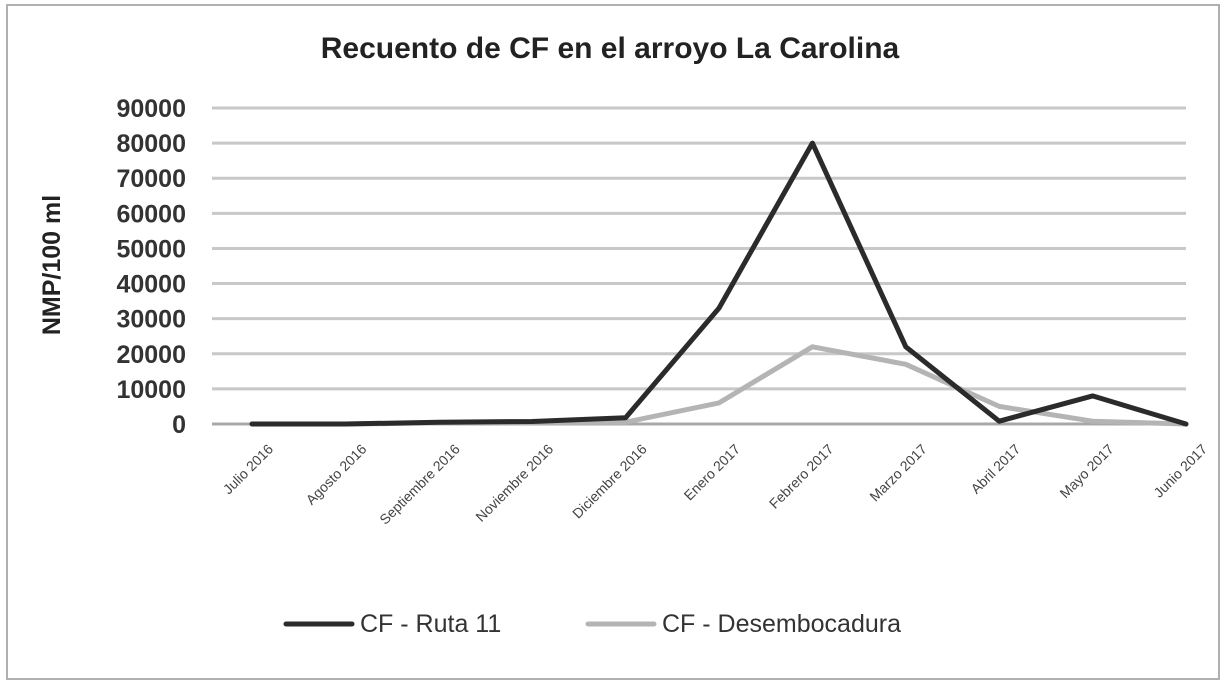 This screenshot has height=688, width=1229. What do you see at coordinates (995, 469) in the screenshot?
I see `x-tick-label: Abril 2017` at bounding box center [995, 469].